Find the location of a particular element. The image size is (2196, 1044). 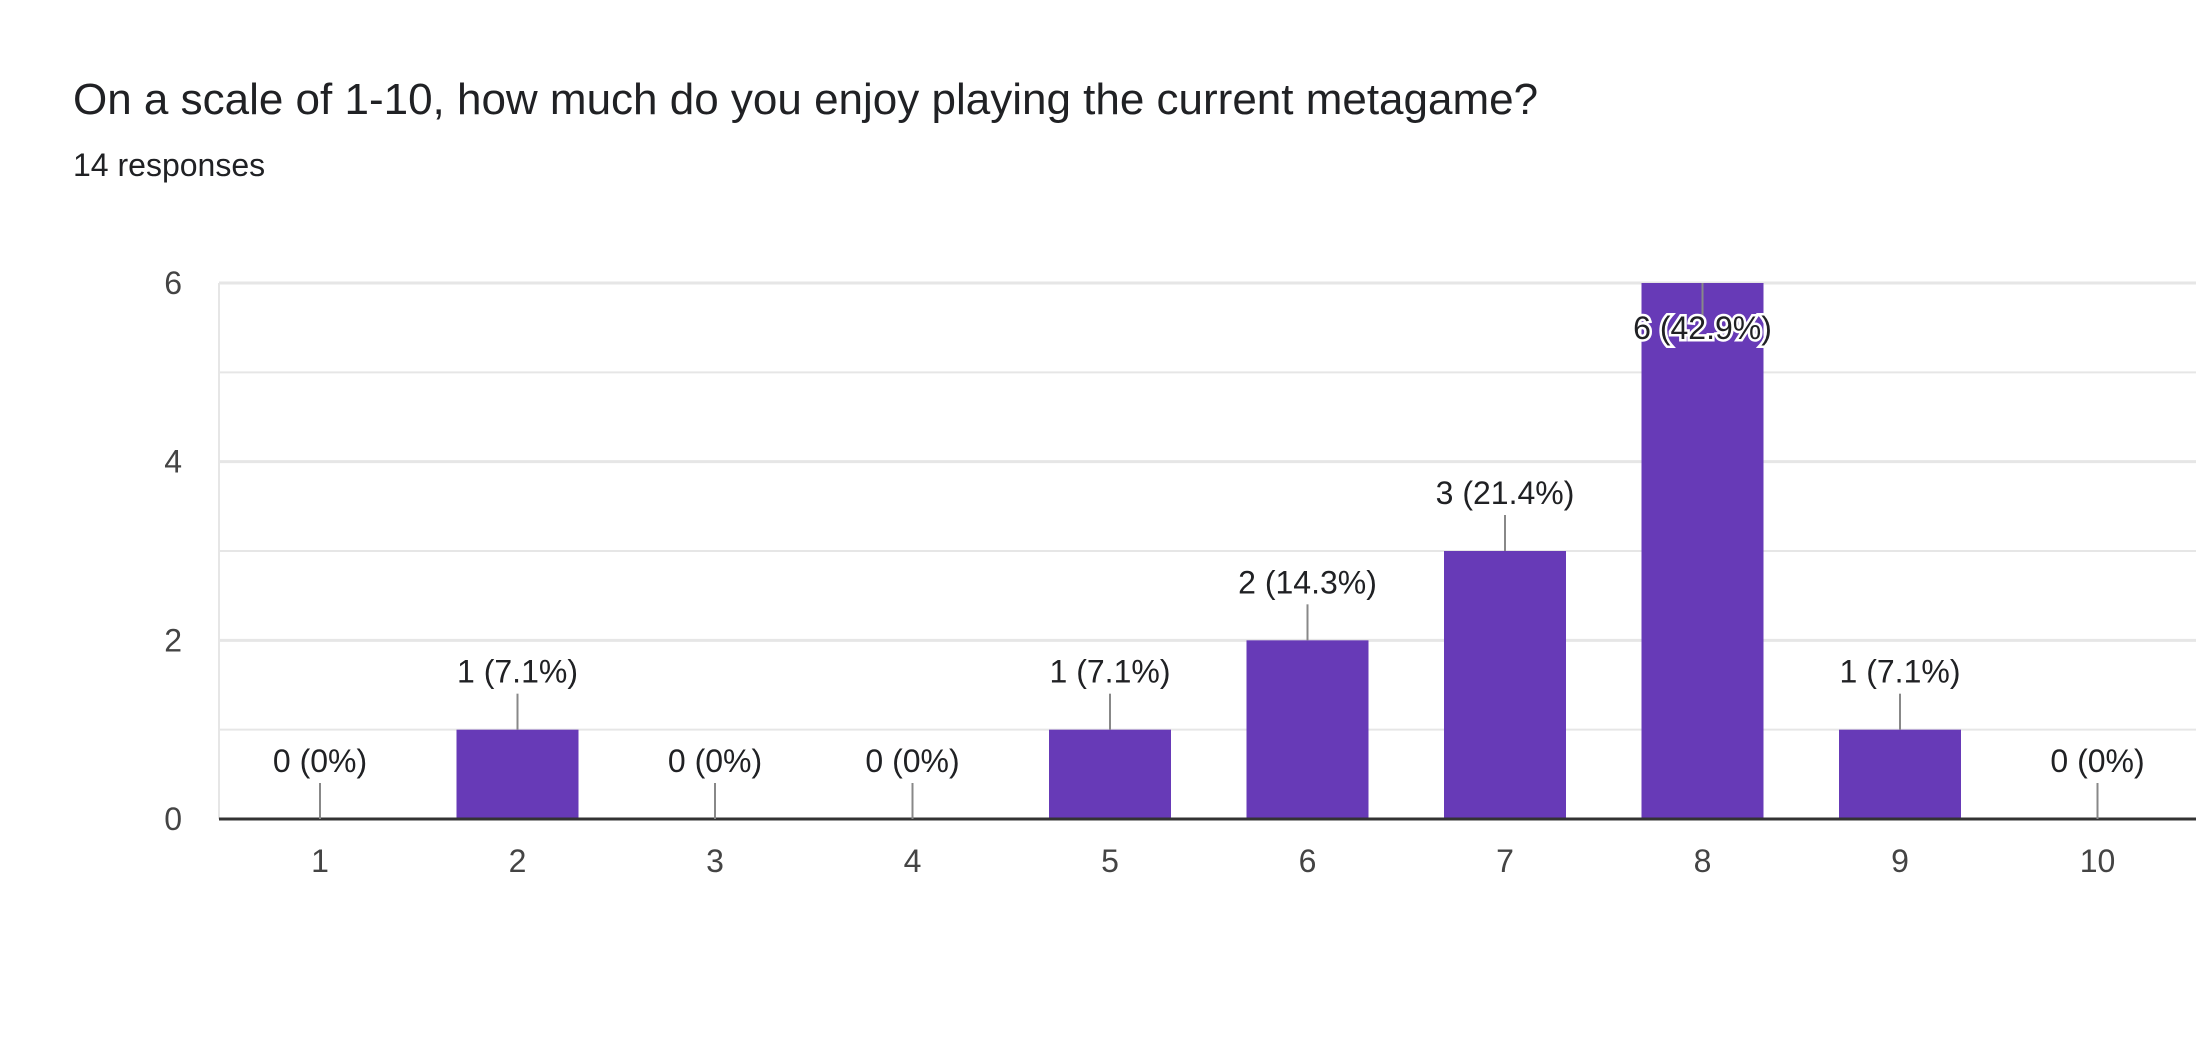

data-label: 6 (42.9%) is located at coordinates (1702, 328).